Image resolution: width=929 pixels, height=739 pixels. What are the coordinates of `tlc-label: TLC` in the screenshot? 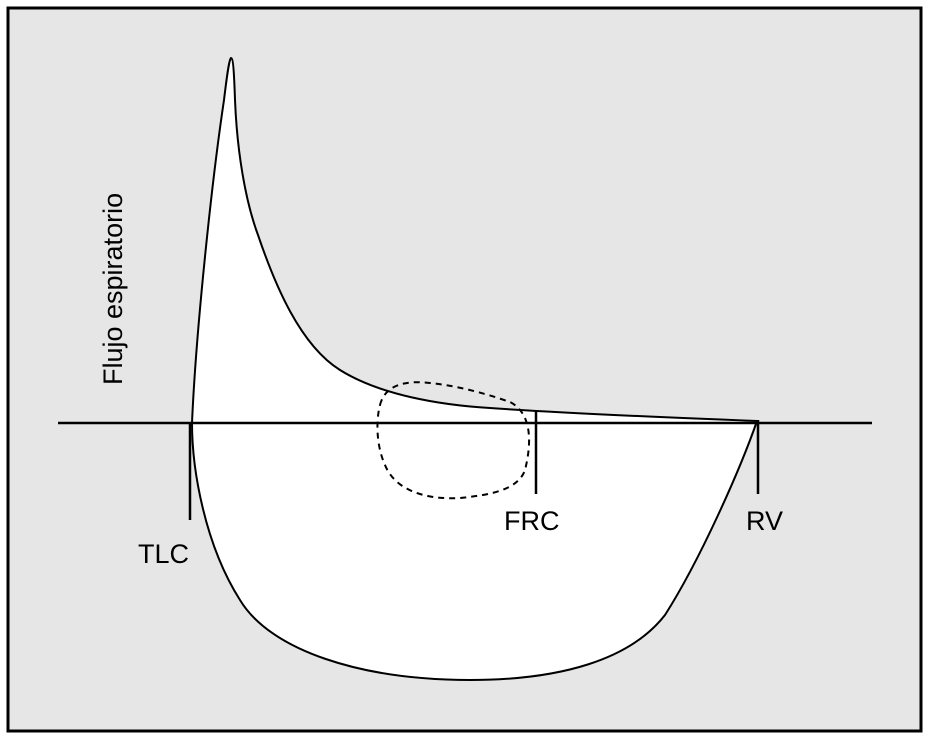 It's located at (163, 554).